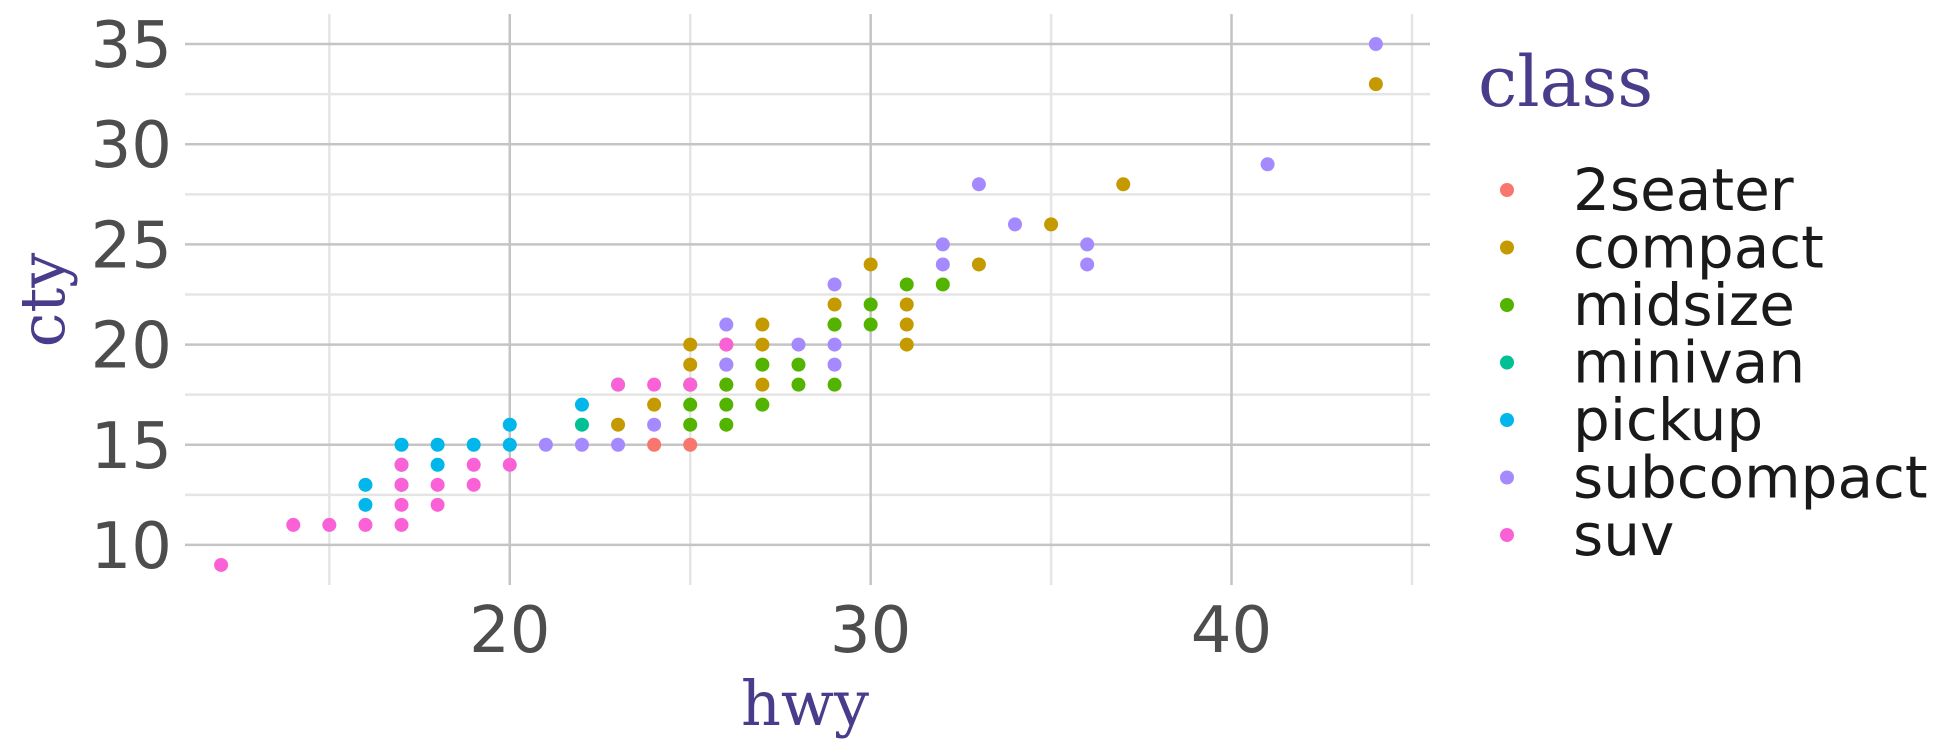 This screenshot has width=1944, height=756. Describe the element at coordinates (581, 424) in the screenshot. I see `data-point-minivan` at that location.